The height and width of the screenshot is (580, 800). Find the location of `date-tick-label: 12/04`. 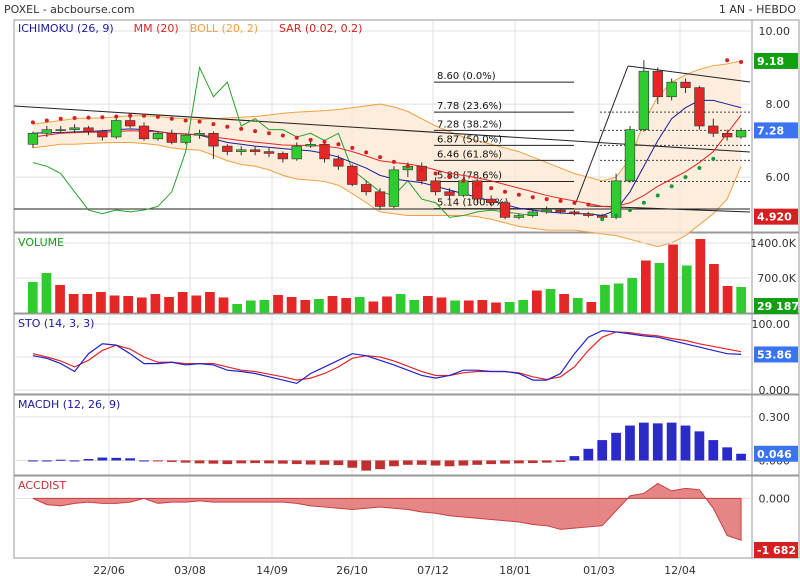

date-tick-label: 12/04 is located at coordinates (680, 570).